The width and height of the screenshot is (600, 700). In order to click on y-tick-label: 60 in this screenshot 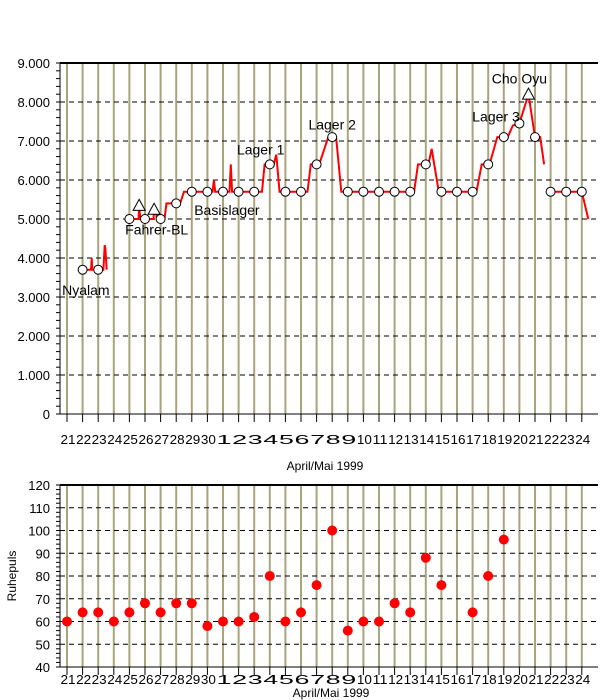, I will do `click(43, 622)`.